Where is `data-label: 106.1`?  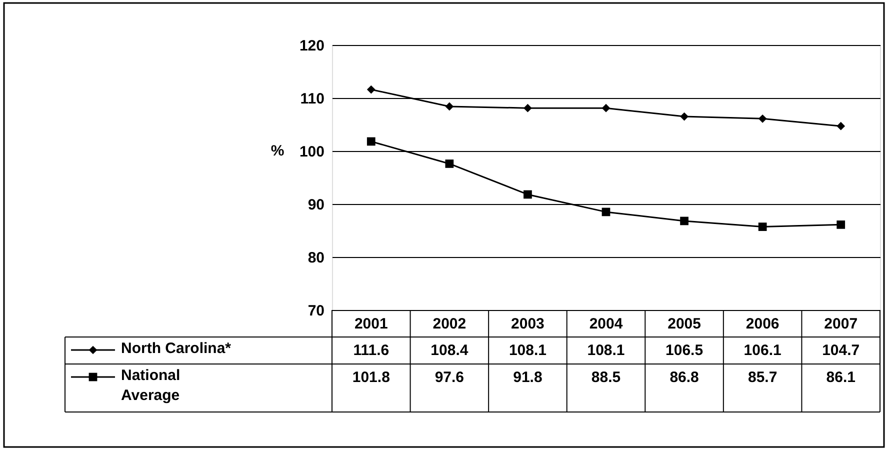
data-label: 106.1 is located at coordinates (763, 350).